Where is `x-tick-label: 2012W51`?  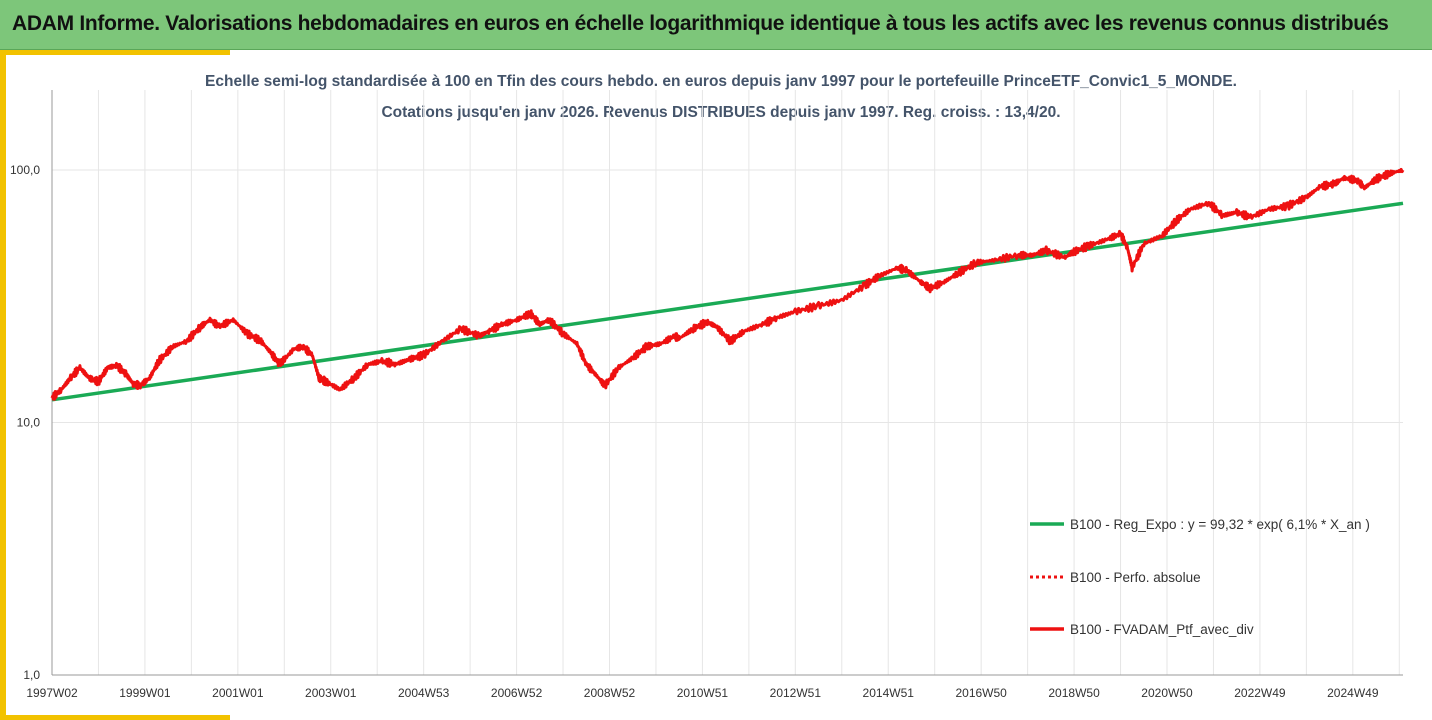 x-tick-label: 2012W51 is located at coordinates (796, 693).